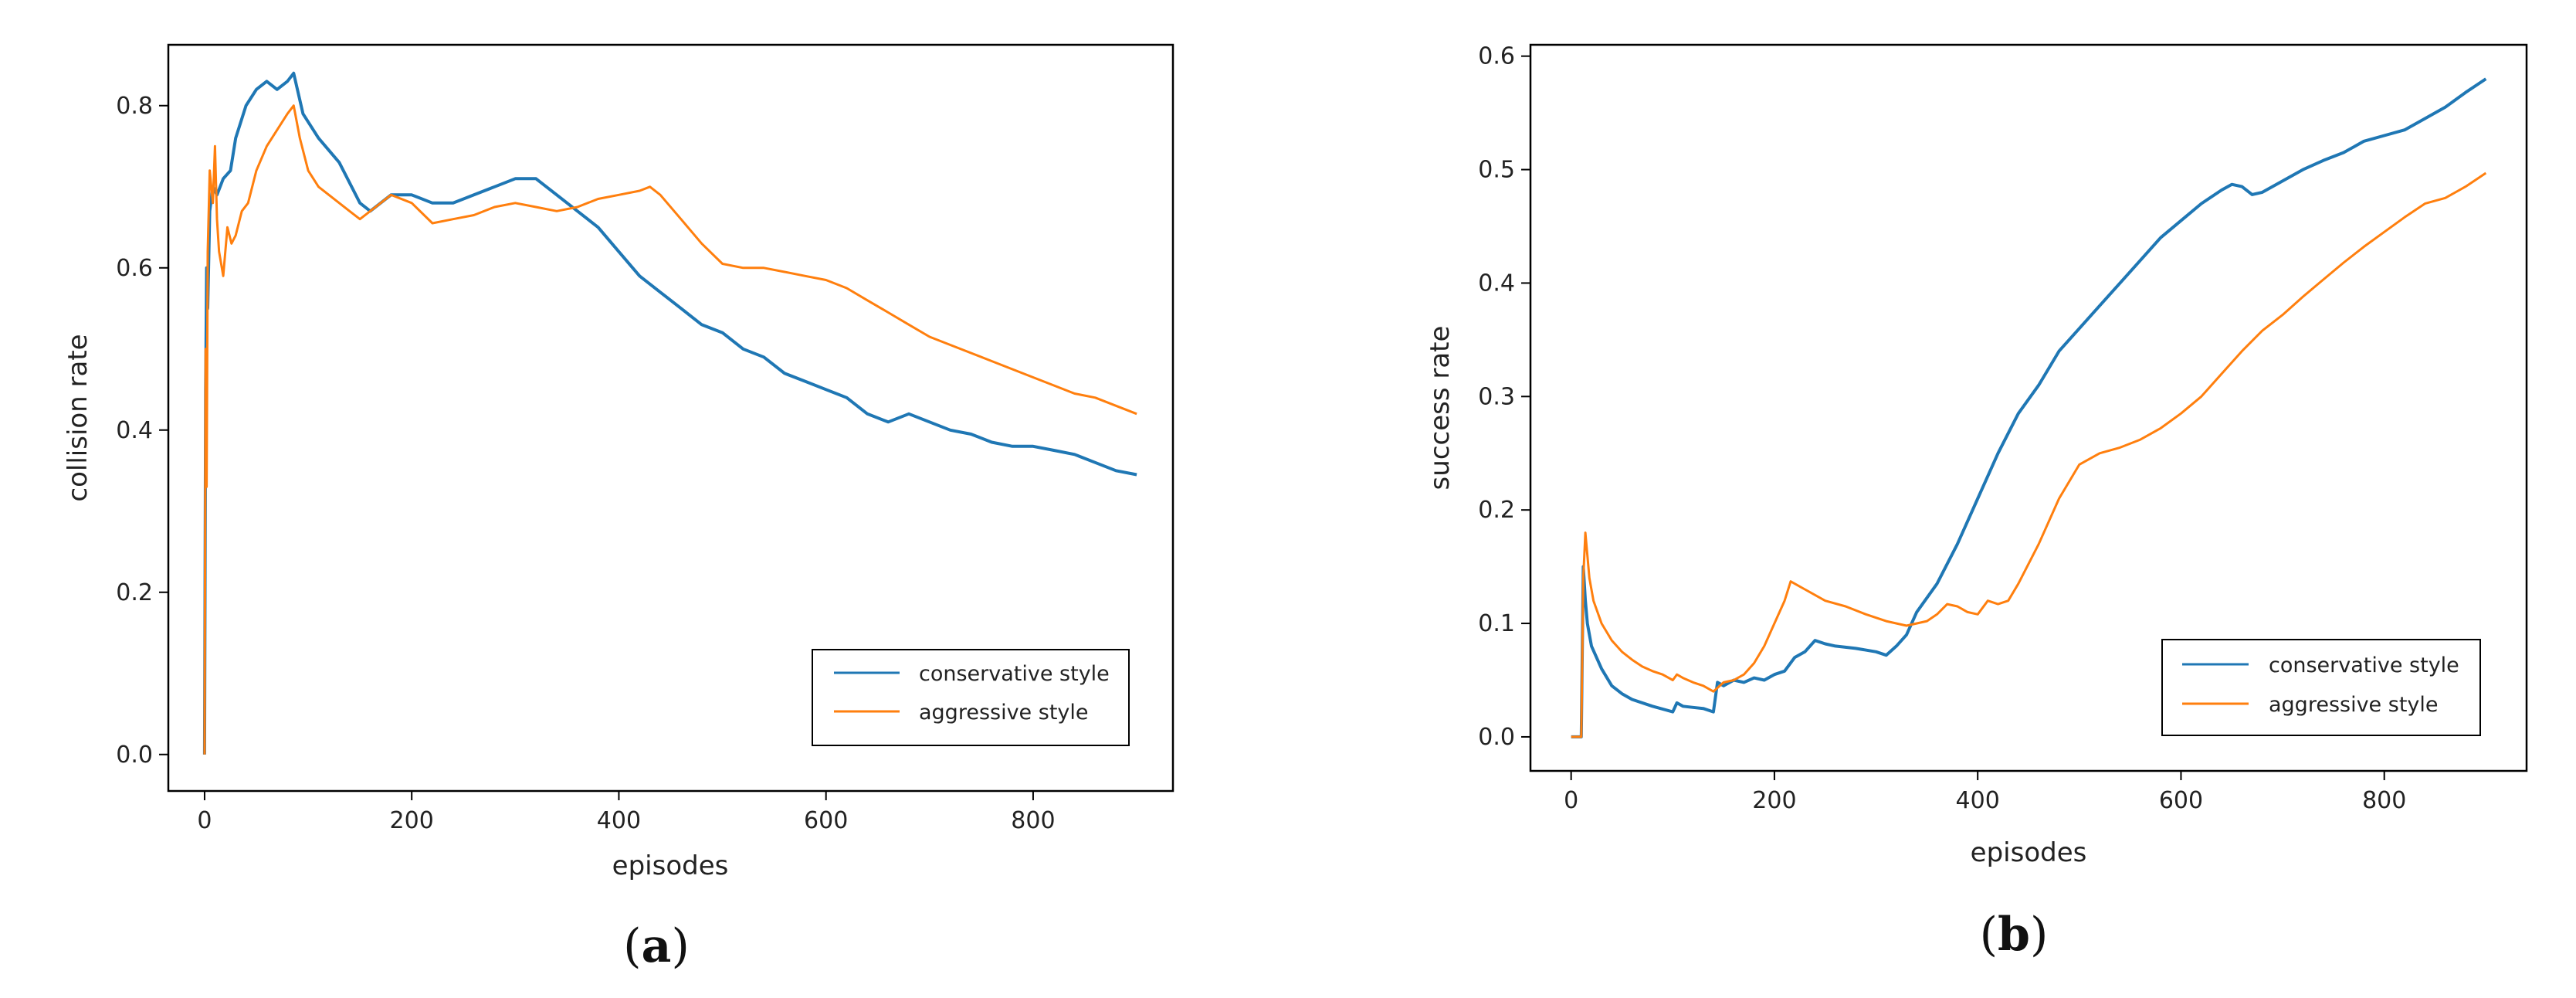 Image resolution: width=2576 pixels, height=998 pixels. What do you see at coordinates (1496, 623) in the screenshot?
I see `y-tick-label: 0.1` at bounding box center [1496, 623].